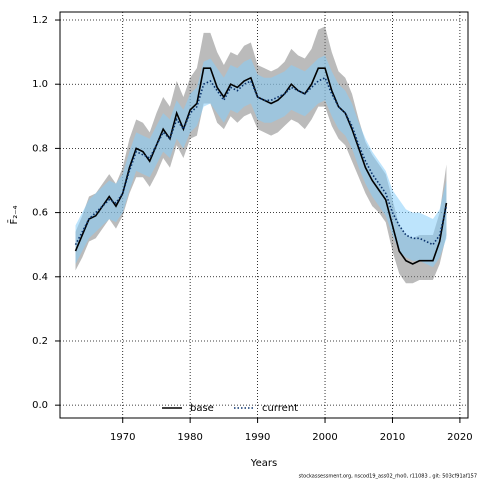 Image resolution: width=480 pixels, height=480 pixels. Describe the element at coordinates (189, 437) in the screenshot. I see `x-tick-label: 1980` at that location.